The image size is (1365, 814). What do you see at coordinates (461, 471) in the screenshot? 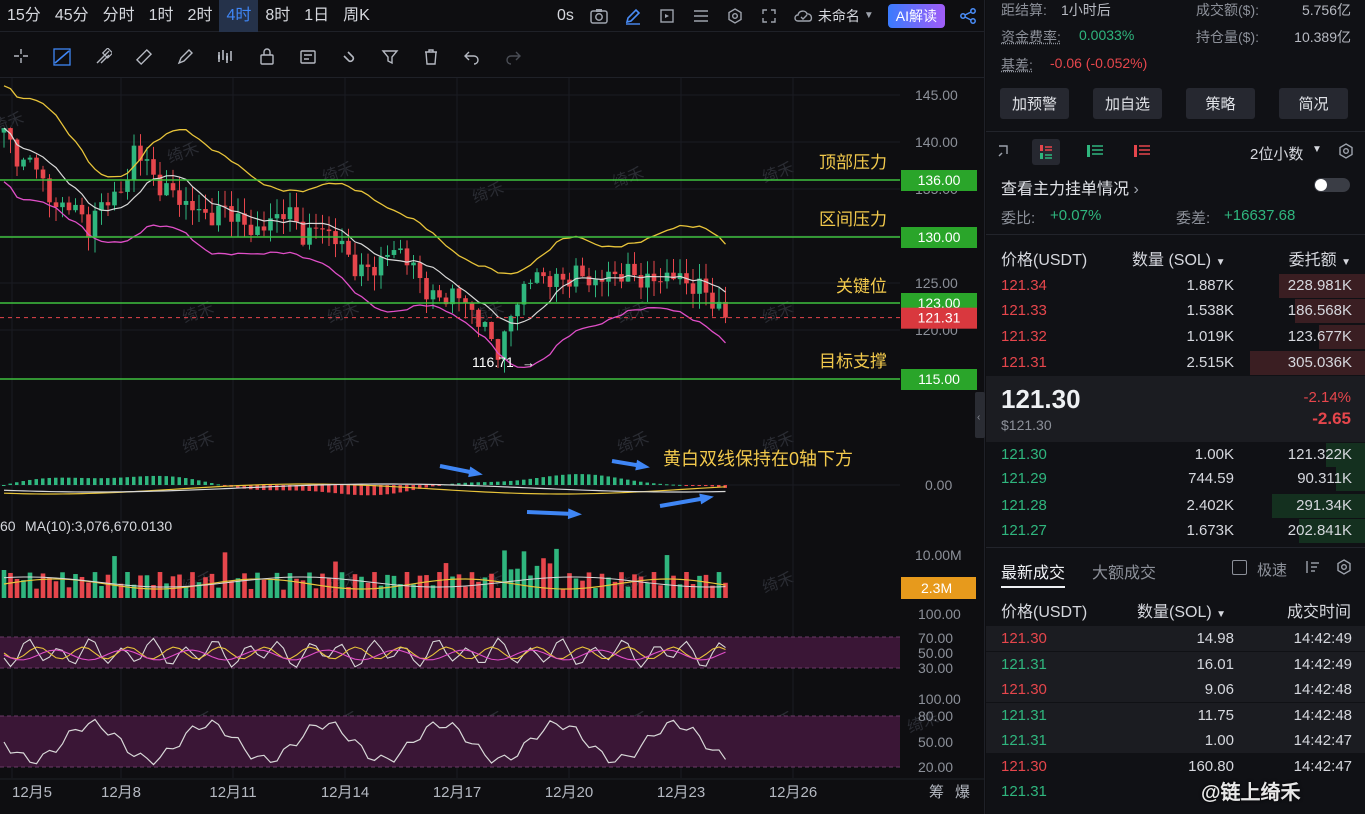
I see `blue-arrow-icon` at bounding box center [461, 471].